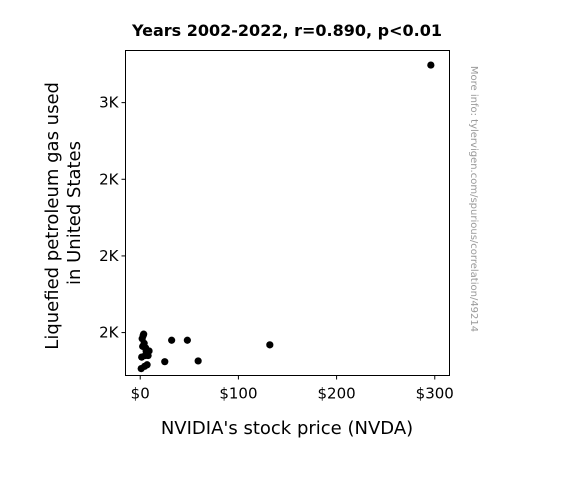 Image resolution: width=575 pixels, height=500 pixels. What do you see at coordinates (286, 30) in the screenshot?
I see `chart-title: Years 2002-2022, r=0.890, p<0.01` at bounding box center [286, 30].